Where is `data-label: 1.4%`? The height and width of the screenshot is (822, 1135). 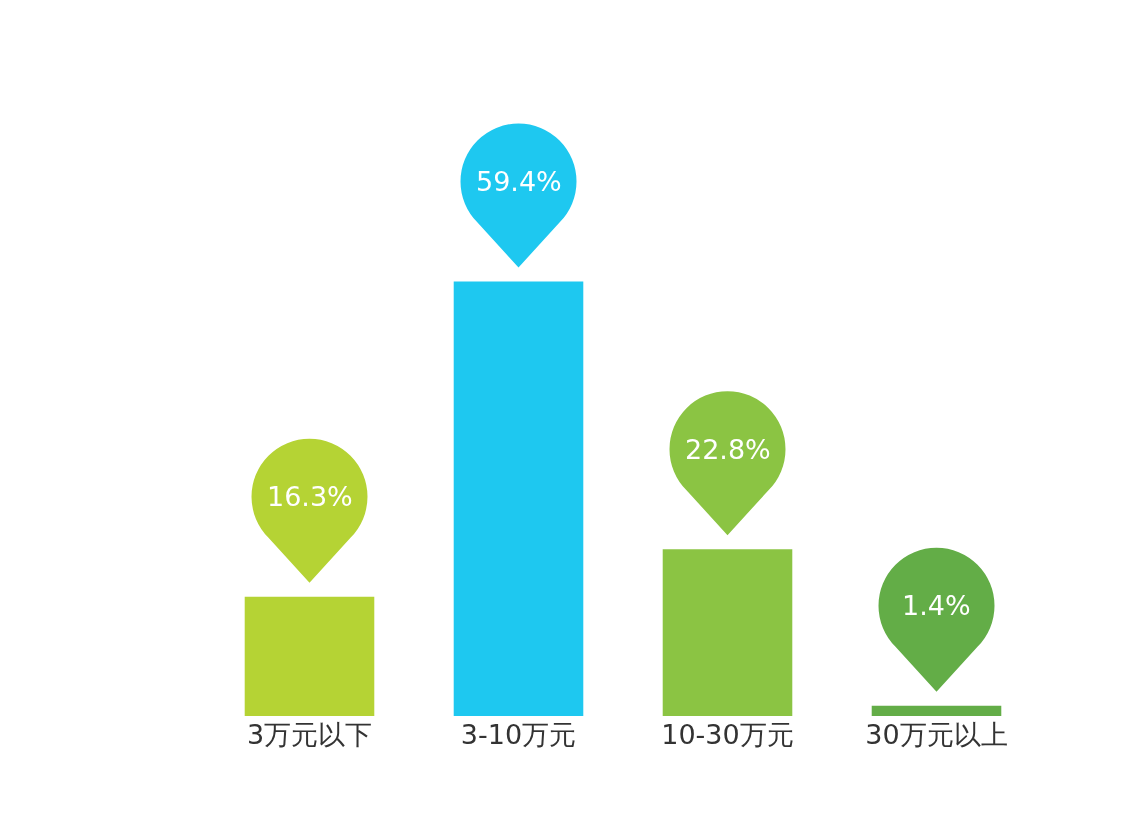
data-label: 1.4% is located at coordinates (936, 605).